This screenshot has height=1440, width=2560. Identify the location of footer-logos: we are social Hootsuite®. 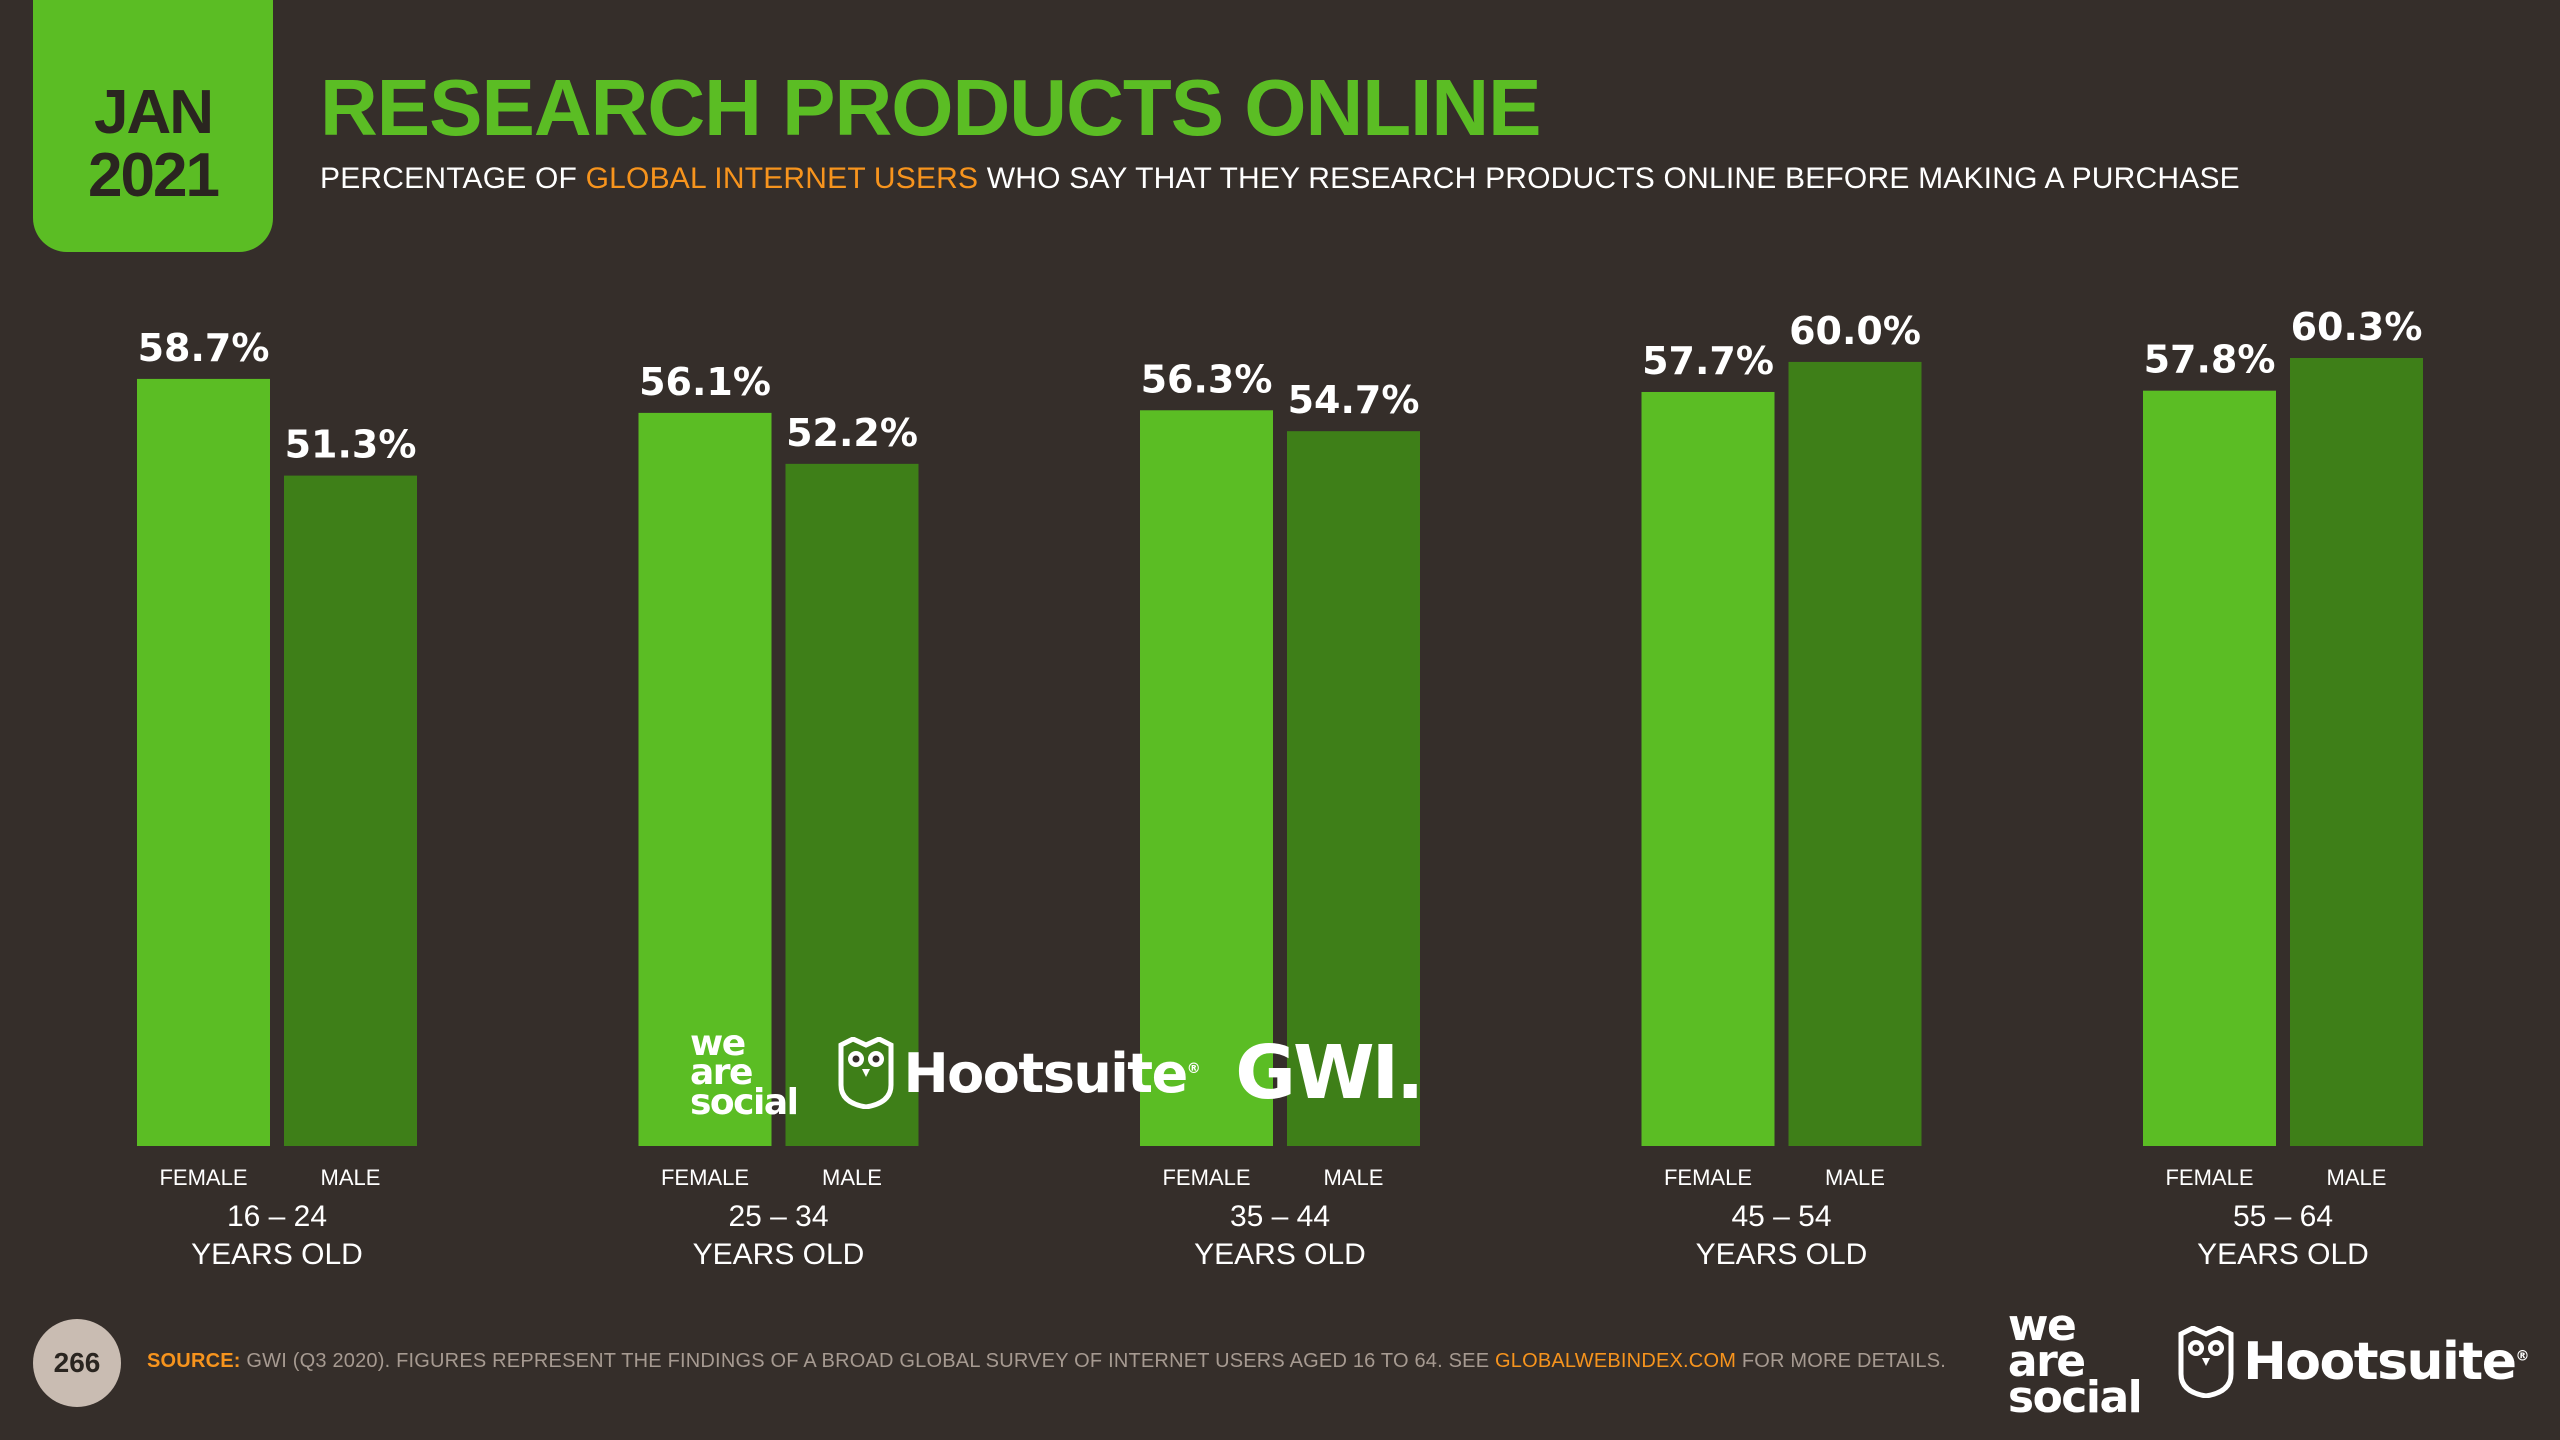
(2269, 1361).